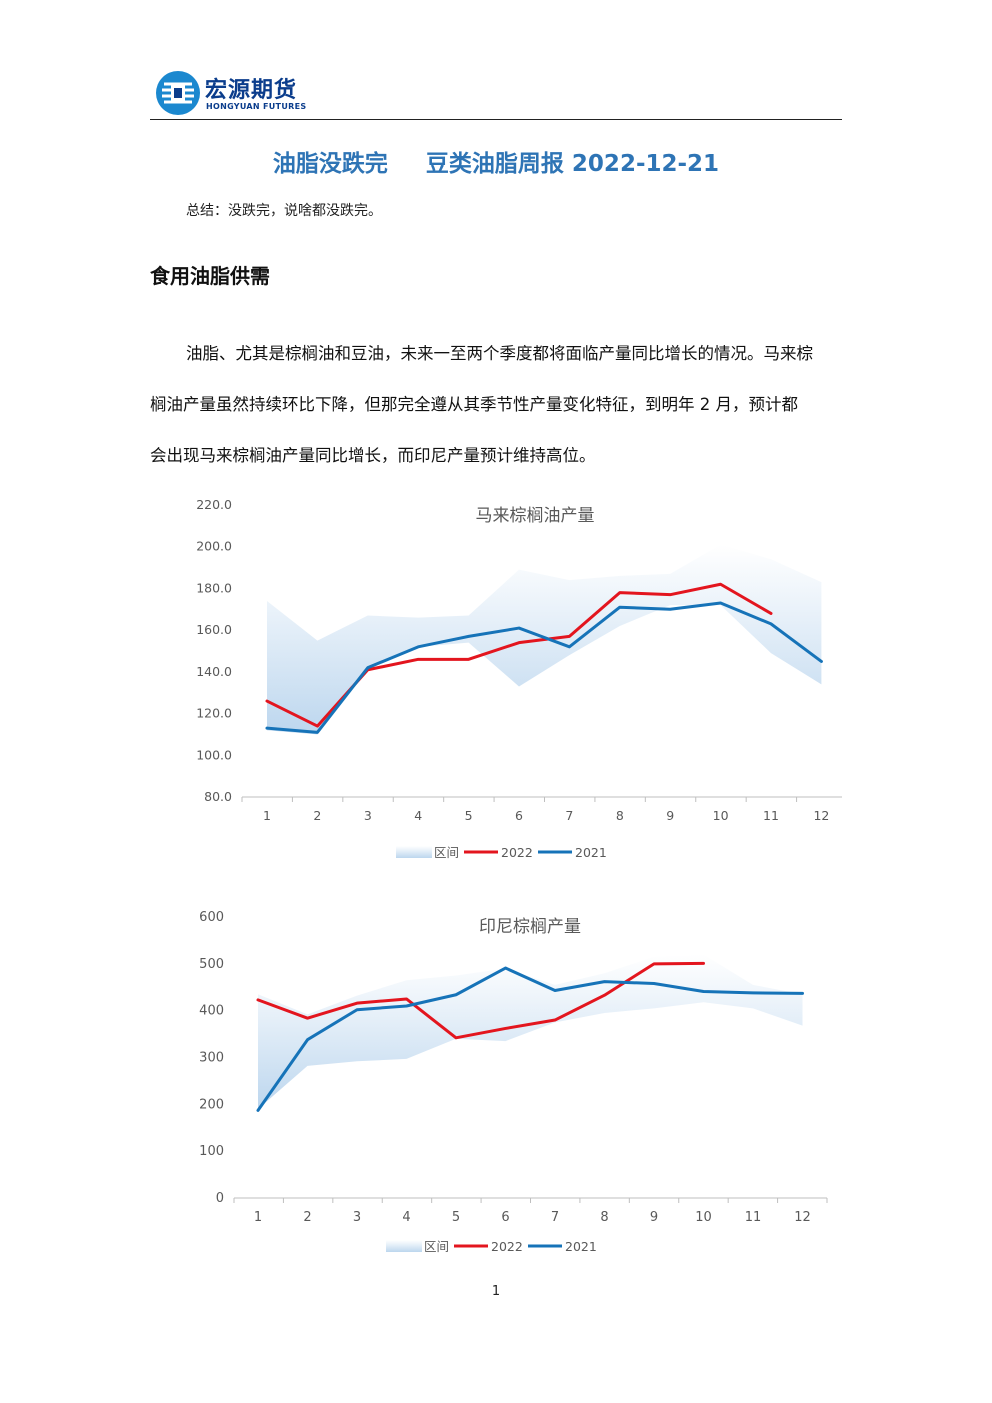 The width and height of the screenshot is (992, 1403). Describe the element at coordinates (214, 546) in the screenshot. I see `y-tick-label: 200.0` at that location.